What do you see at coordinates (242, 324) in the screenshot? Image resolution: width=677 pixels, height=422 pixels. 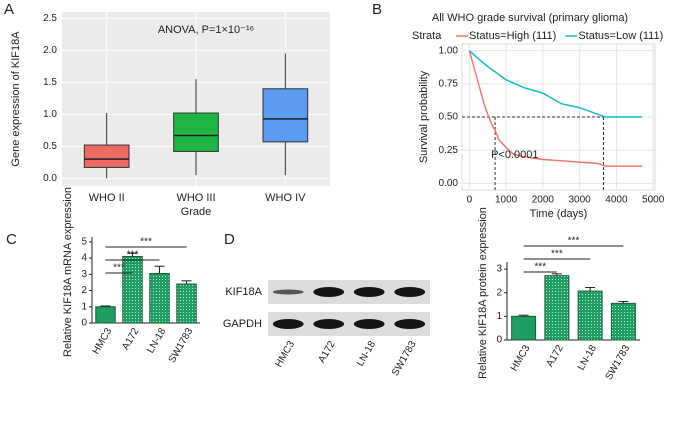 I see `blot-row-label: GAPDH` at bounding box center [242, 324].